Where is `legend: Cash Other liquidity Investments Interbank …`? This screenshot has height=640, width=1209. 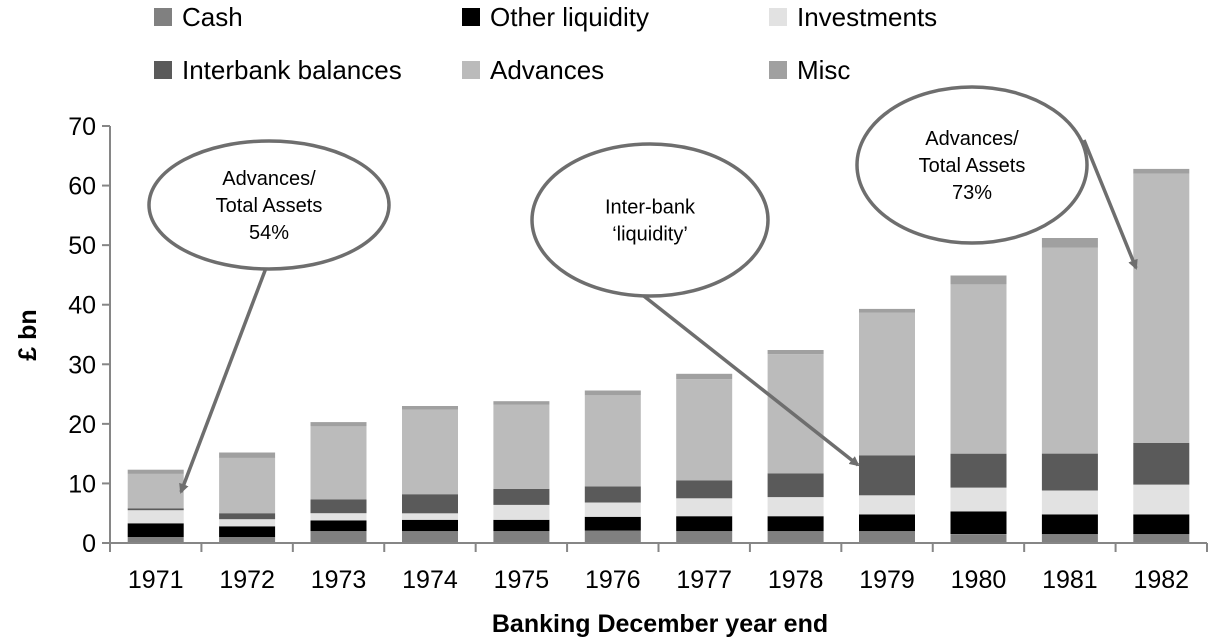 legend: Cash Other liquidity Investments Interbank … is located at coordinates (545, 43).